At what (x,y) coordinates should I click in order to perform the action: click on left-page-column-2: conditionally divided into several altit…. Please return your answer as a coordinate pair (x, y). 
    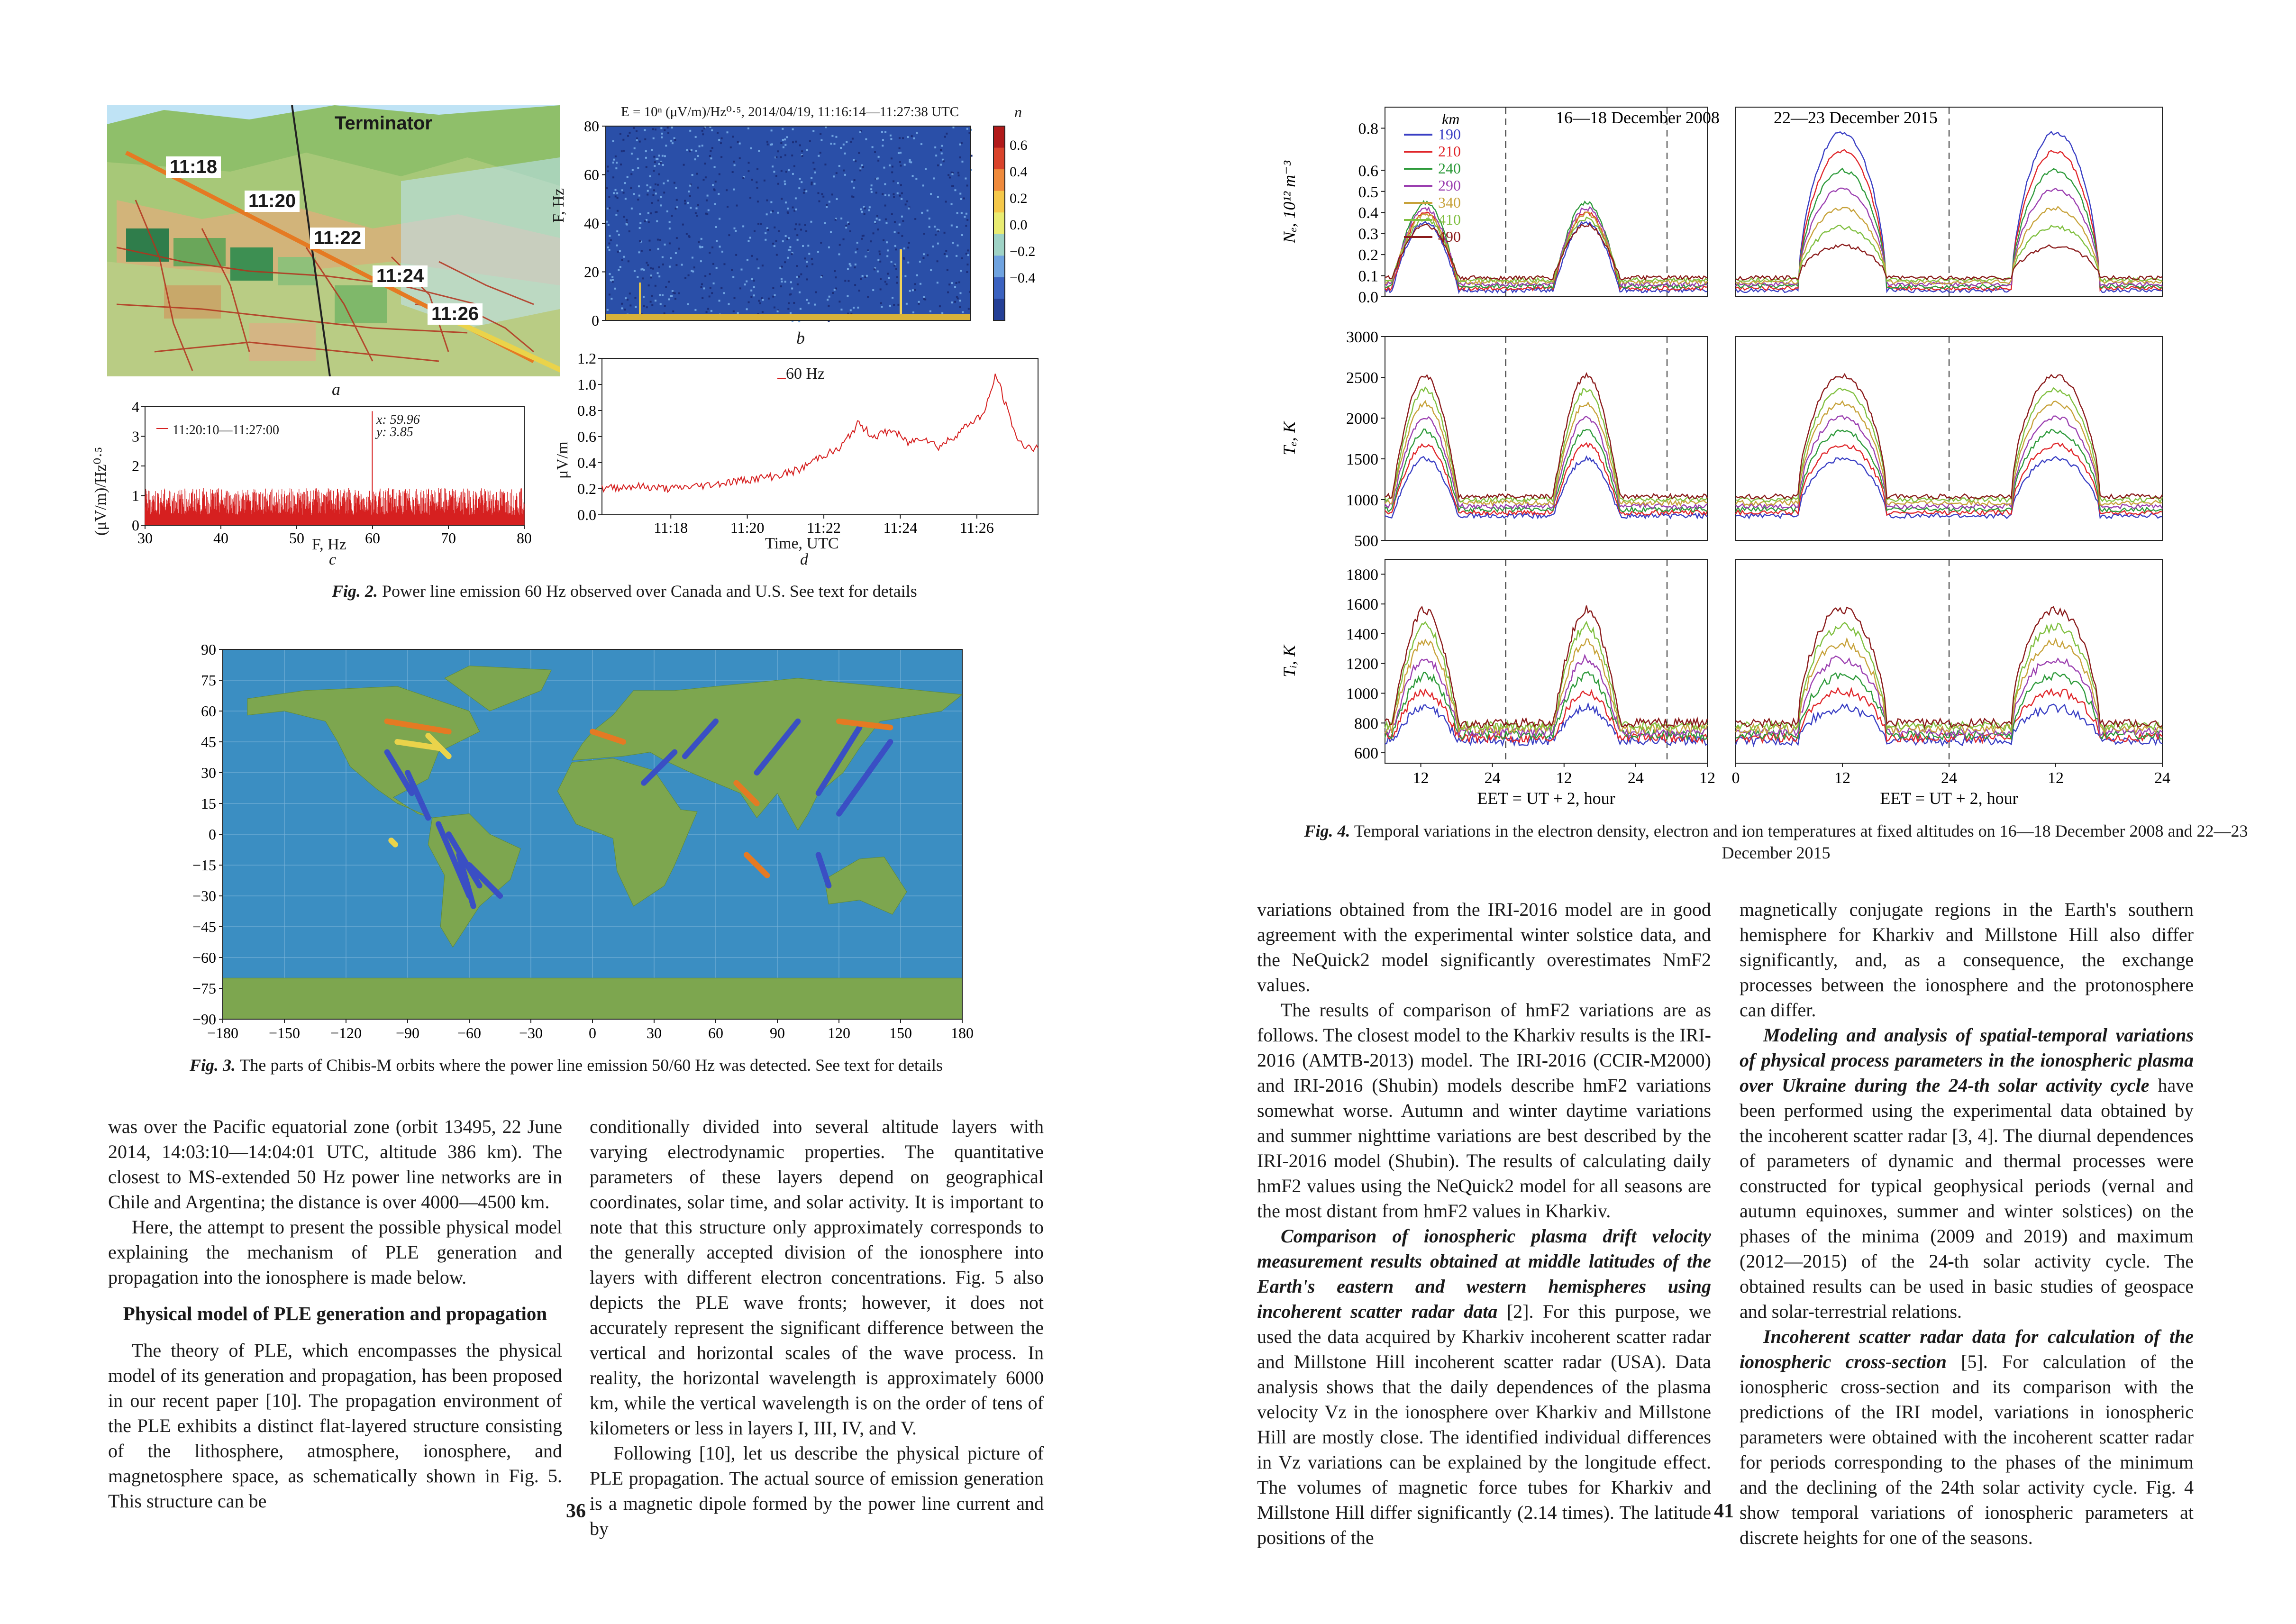
    Looking at the image, I should click on (817, 1327).